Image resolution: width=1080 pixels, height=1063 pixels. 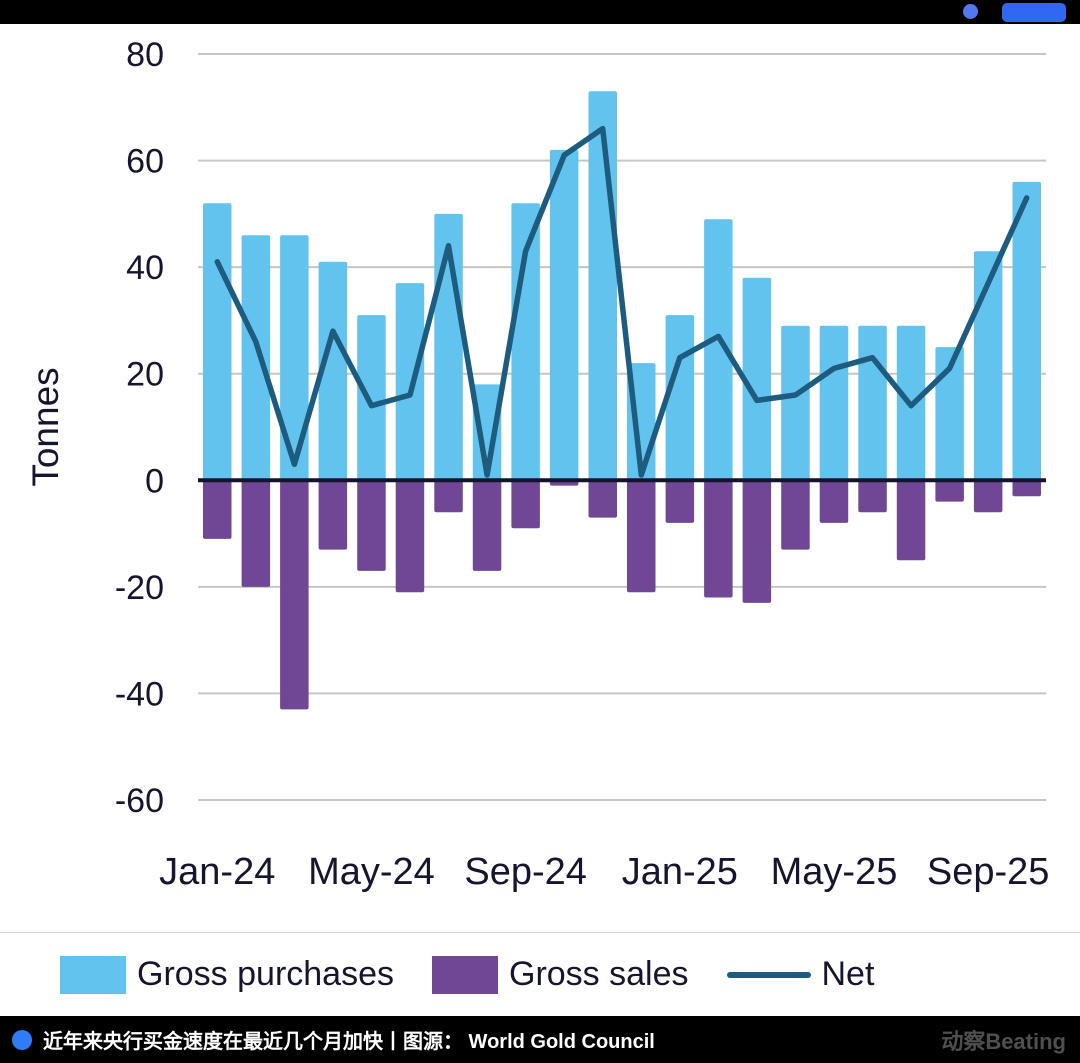 I want to click on legend-item-net: Net, so click(x=800, y=974).